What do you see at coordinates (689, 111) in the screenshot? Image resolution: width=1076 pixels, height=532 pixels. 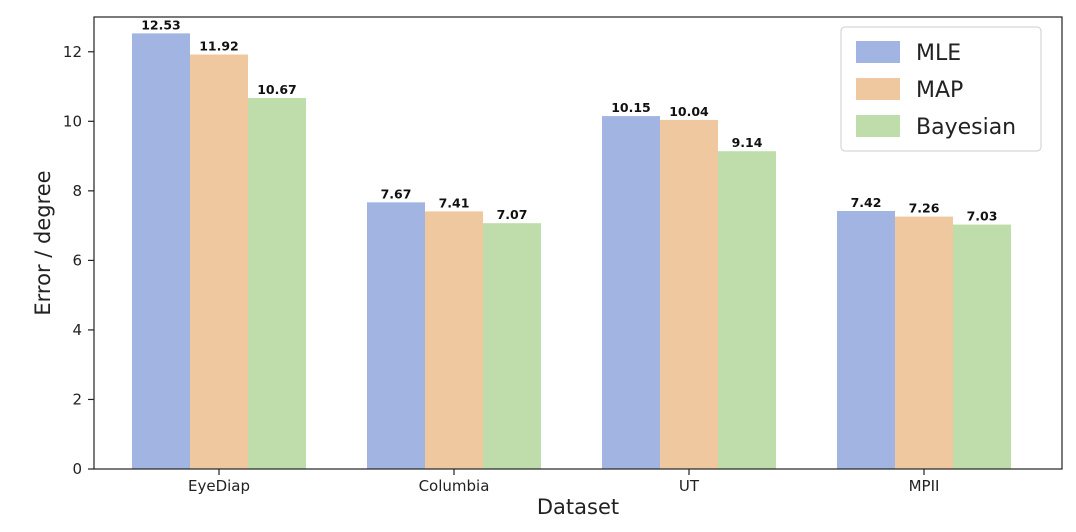 I see `data-label-map-ut: 10.04` at bounding box center [689, 111].